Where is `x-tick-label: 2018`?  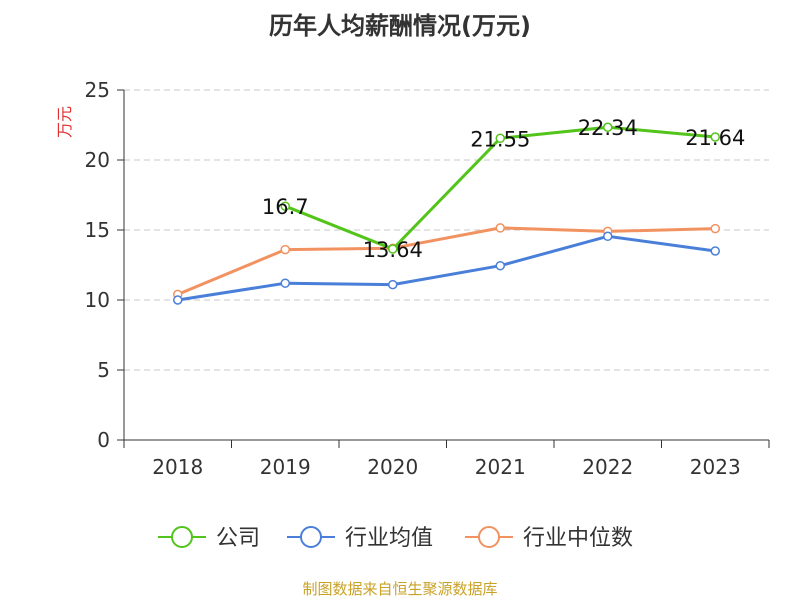
x-tick-label: 2018 is located at coordinates (177, 467).